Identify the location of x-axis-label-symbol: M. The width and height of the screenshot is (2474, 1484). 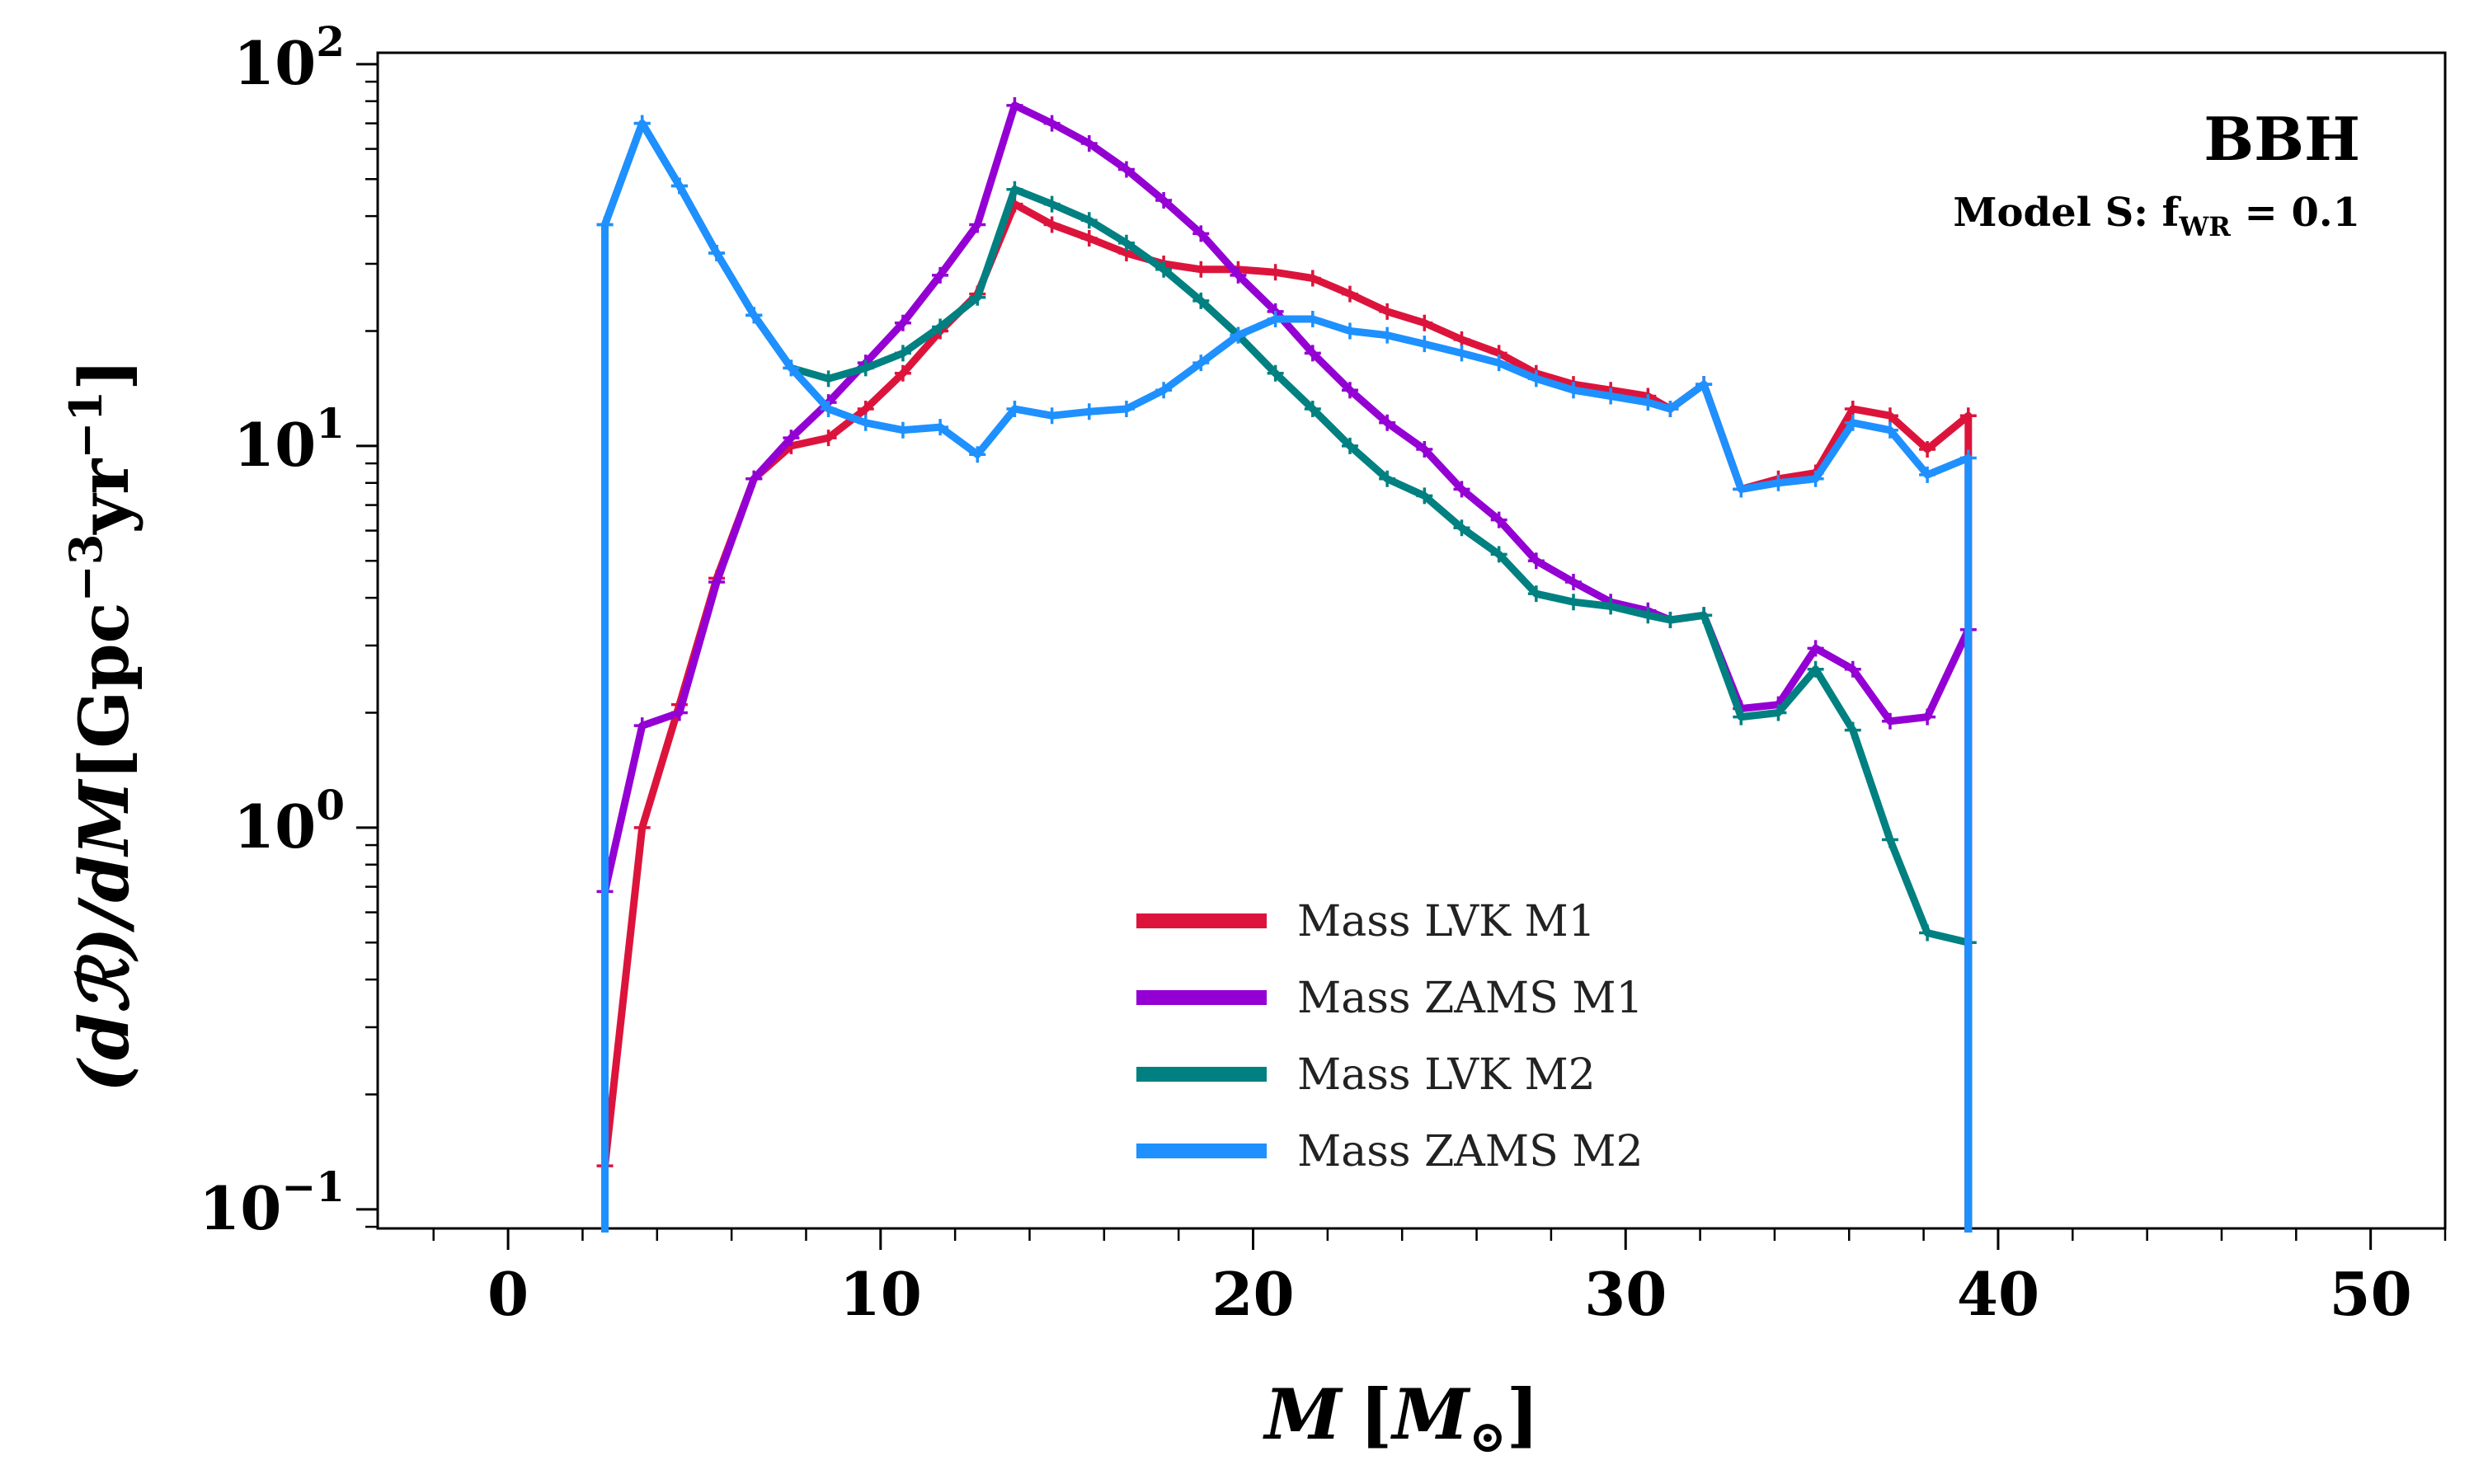
(1303, 1414).